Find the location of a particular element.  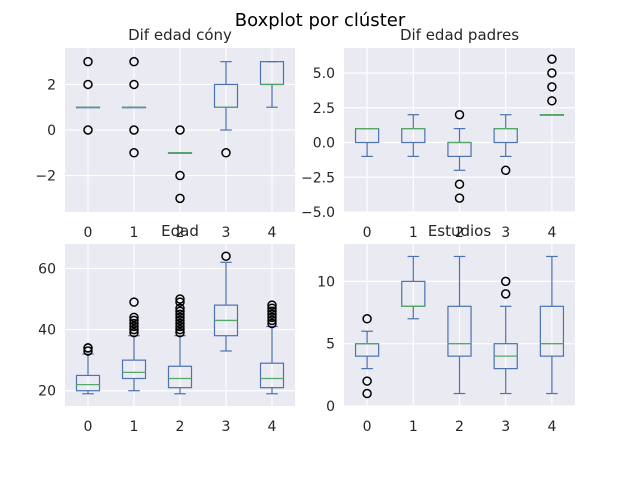

y-tick-label: 60 is located at coordinates (47, 269).